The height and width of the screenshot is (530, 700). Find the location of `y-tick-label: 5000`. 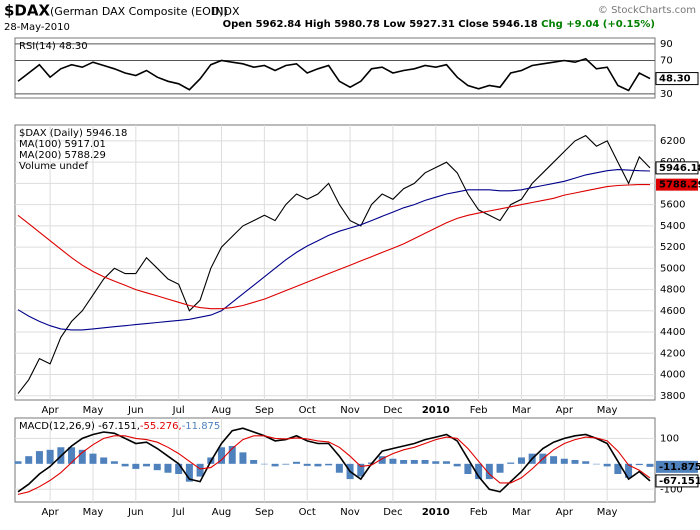

y-tick-label: 5000 is located at coordinates (672, 268).